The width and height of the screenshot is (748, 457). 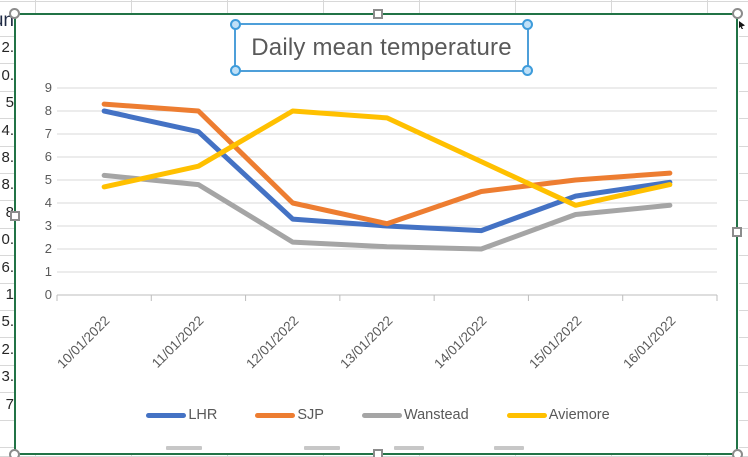 What do you see at coordinates (378, 14) in the screenshot?
I see `chart-resize-handle-top-middle` at bounding box center [378, 14].